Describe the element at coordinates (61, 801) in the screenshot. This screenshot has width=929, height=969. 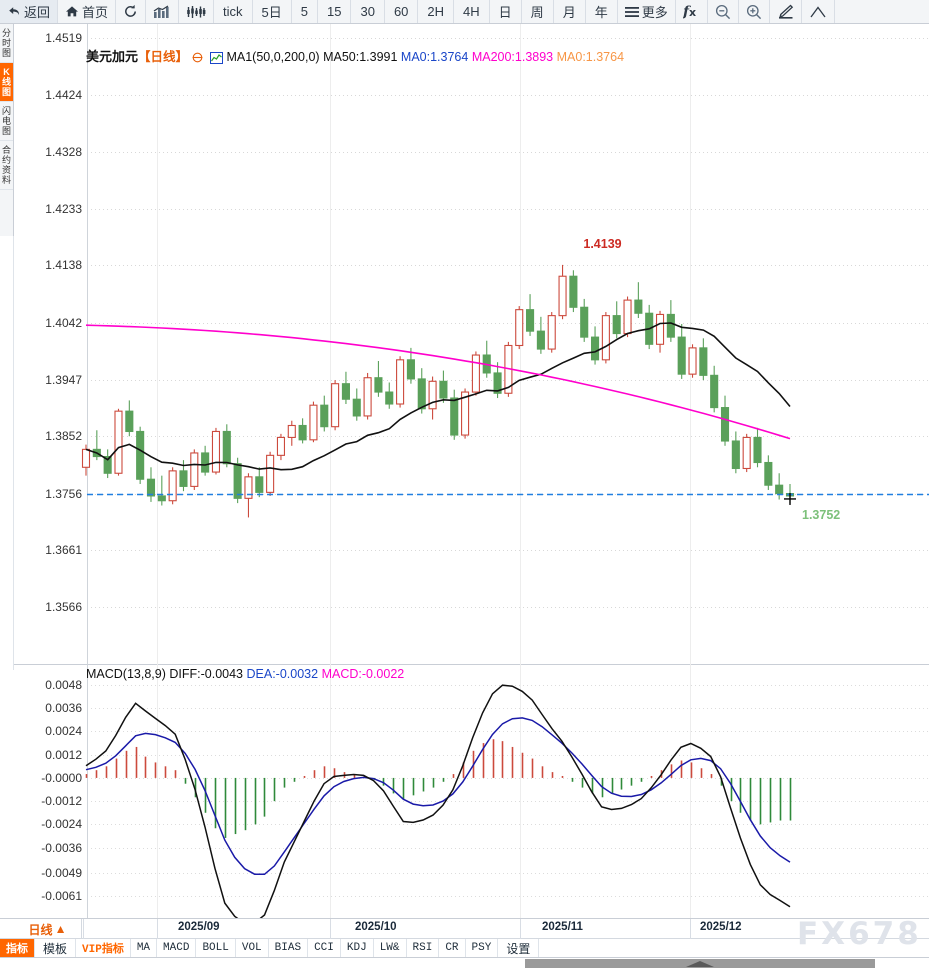
I see `macd-axis-label: -0.0012` at that location.